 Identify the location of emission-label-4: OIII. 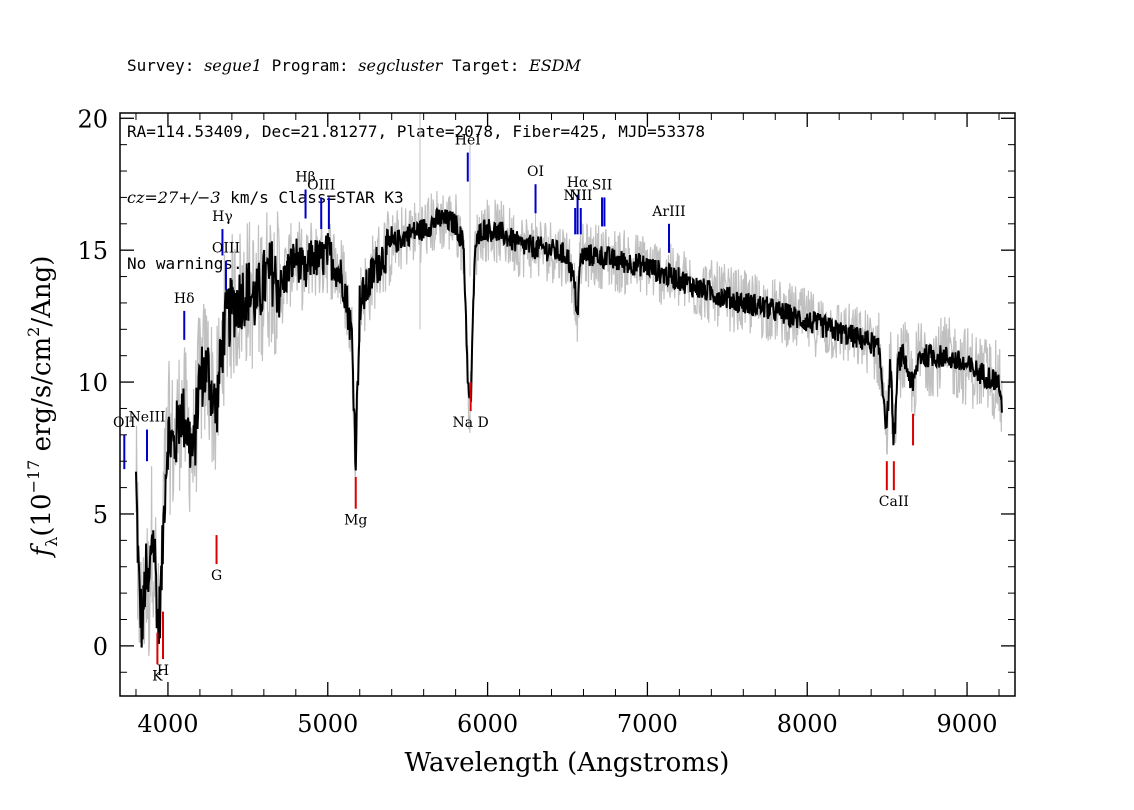
(226, 249).